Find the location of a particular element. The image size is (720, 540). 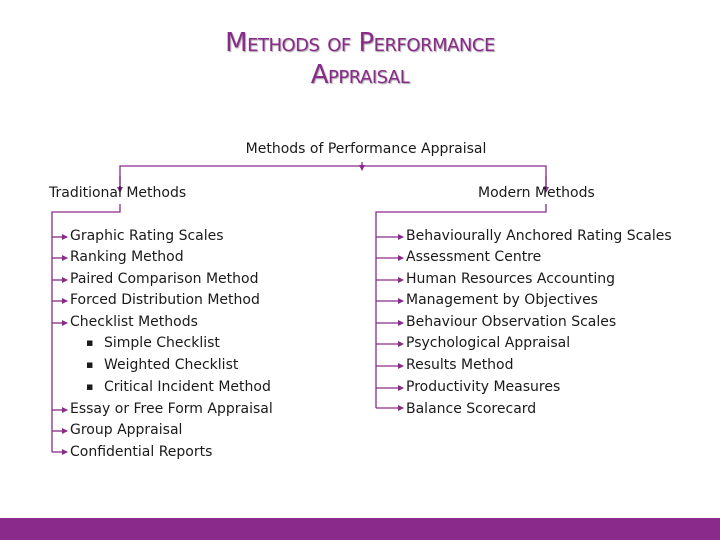

traditional-item: Group Appraisal is located at coordinates (126, 430).